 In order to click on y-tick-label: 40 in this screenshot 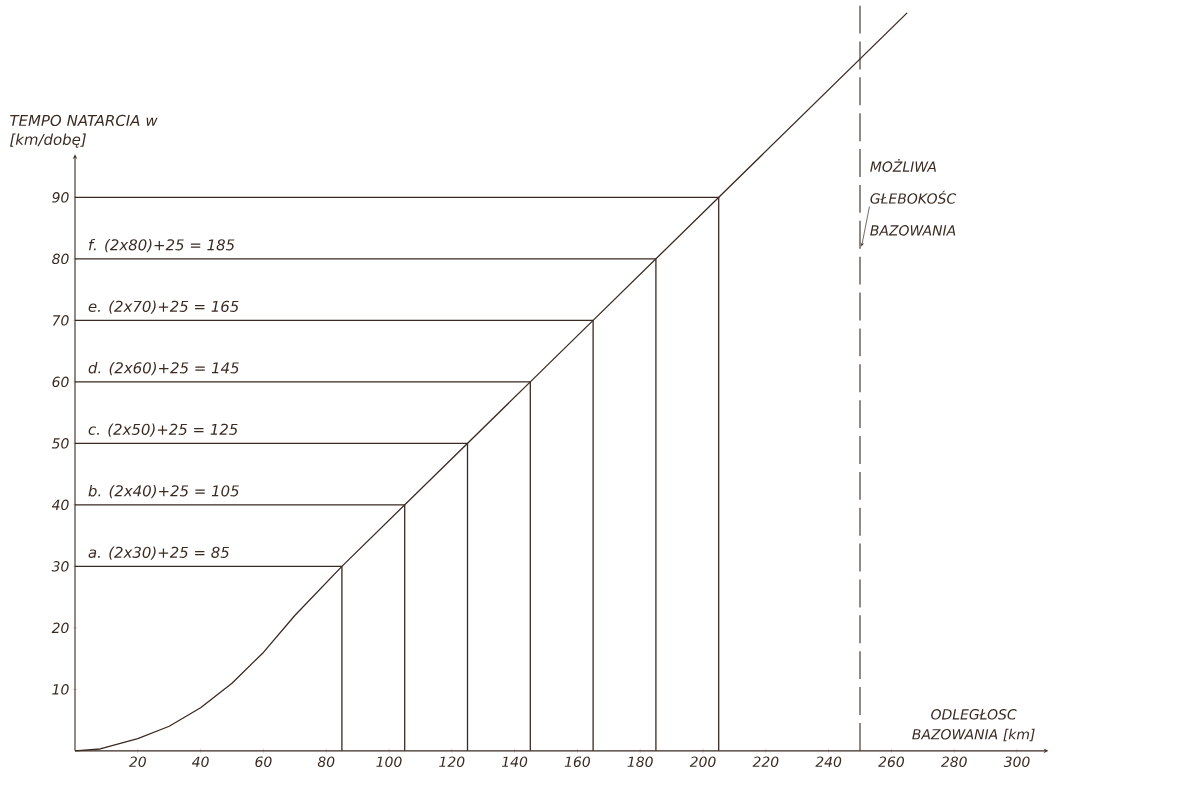, I will do `click(60, 505)`.